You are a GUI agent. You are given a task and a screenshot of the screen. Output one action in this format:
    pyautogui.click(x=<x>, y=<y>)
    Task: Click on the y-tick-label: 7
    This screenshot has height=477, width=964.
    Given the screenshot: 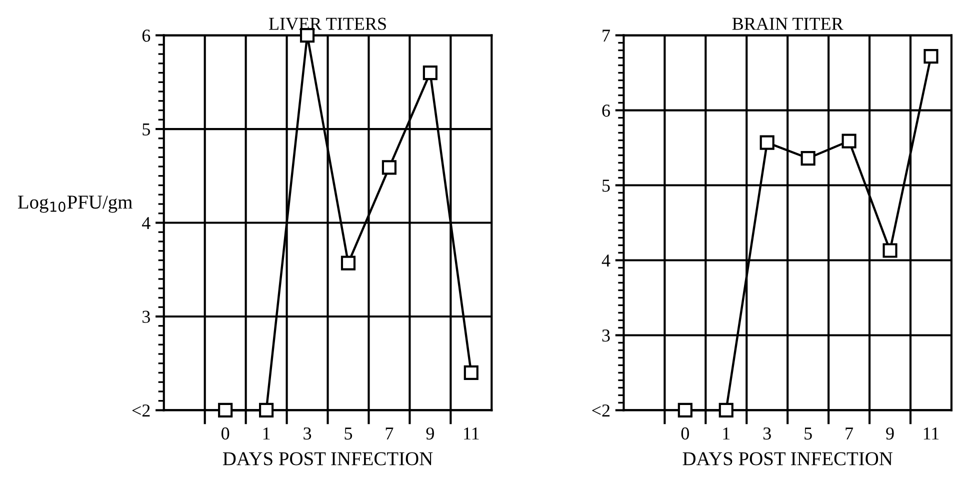 What is the action you would take?
    pyautogui.click(x=606, y=36)
    